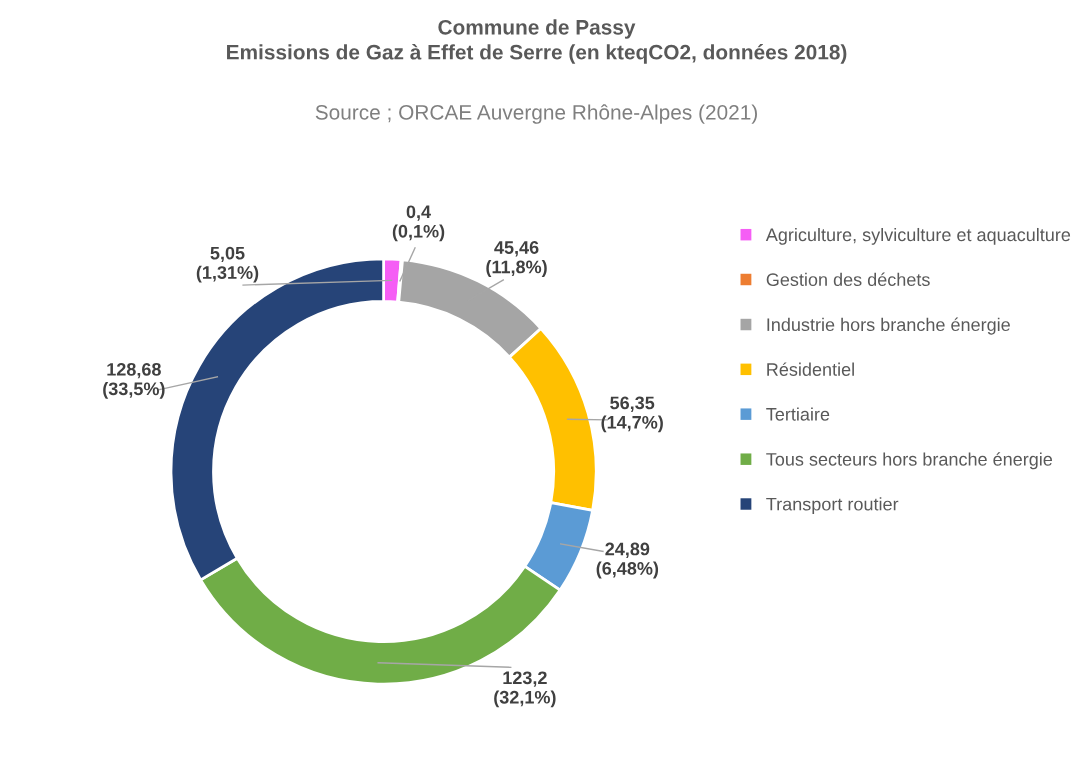 Image resolution: width=1073 pixels, height=773 pixels. I want to click on legend-label: Agriculture, sylviculture et aquaculture, so click(918, 236).